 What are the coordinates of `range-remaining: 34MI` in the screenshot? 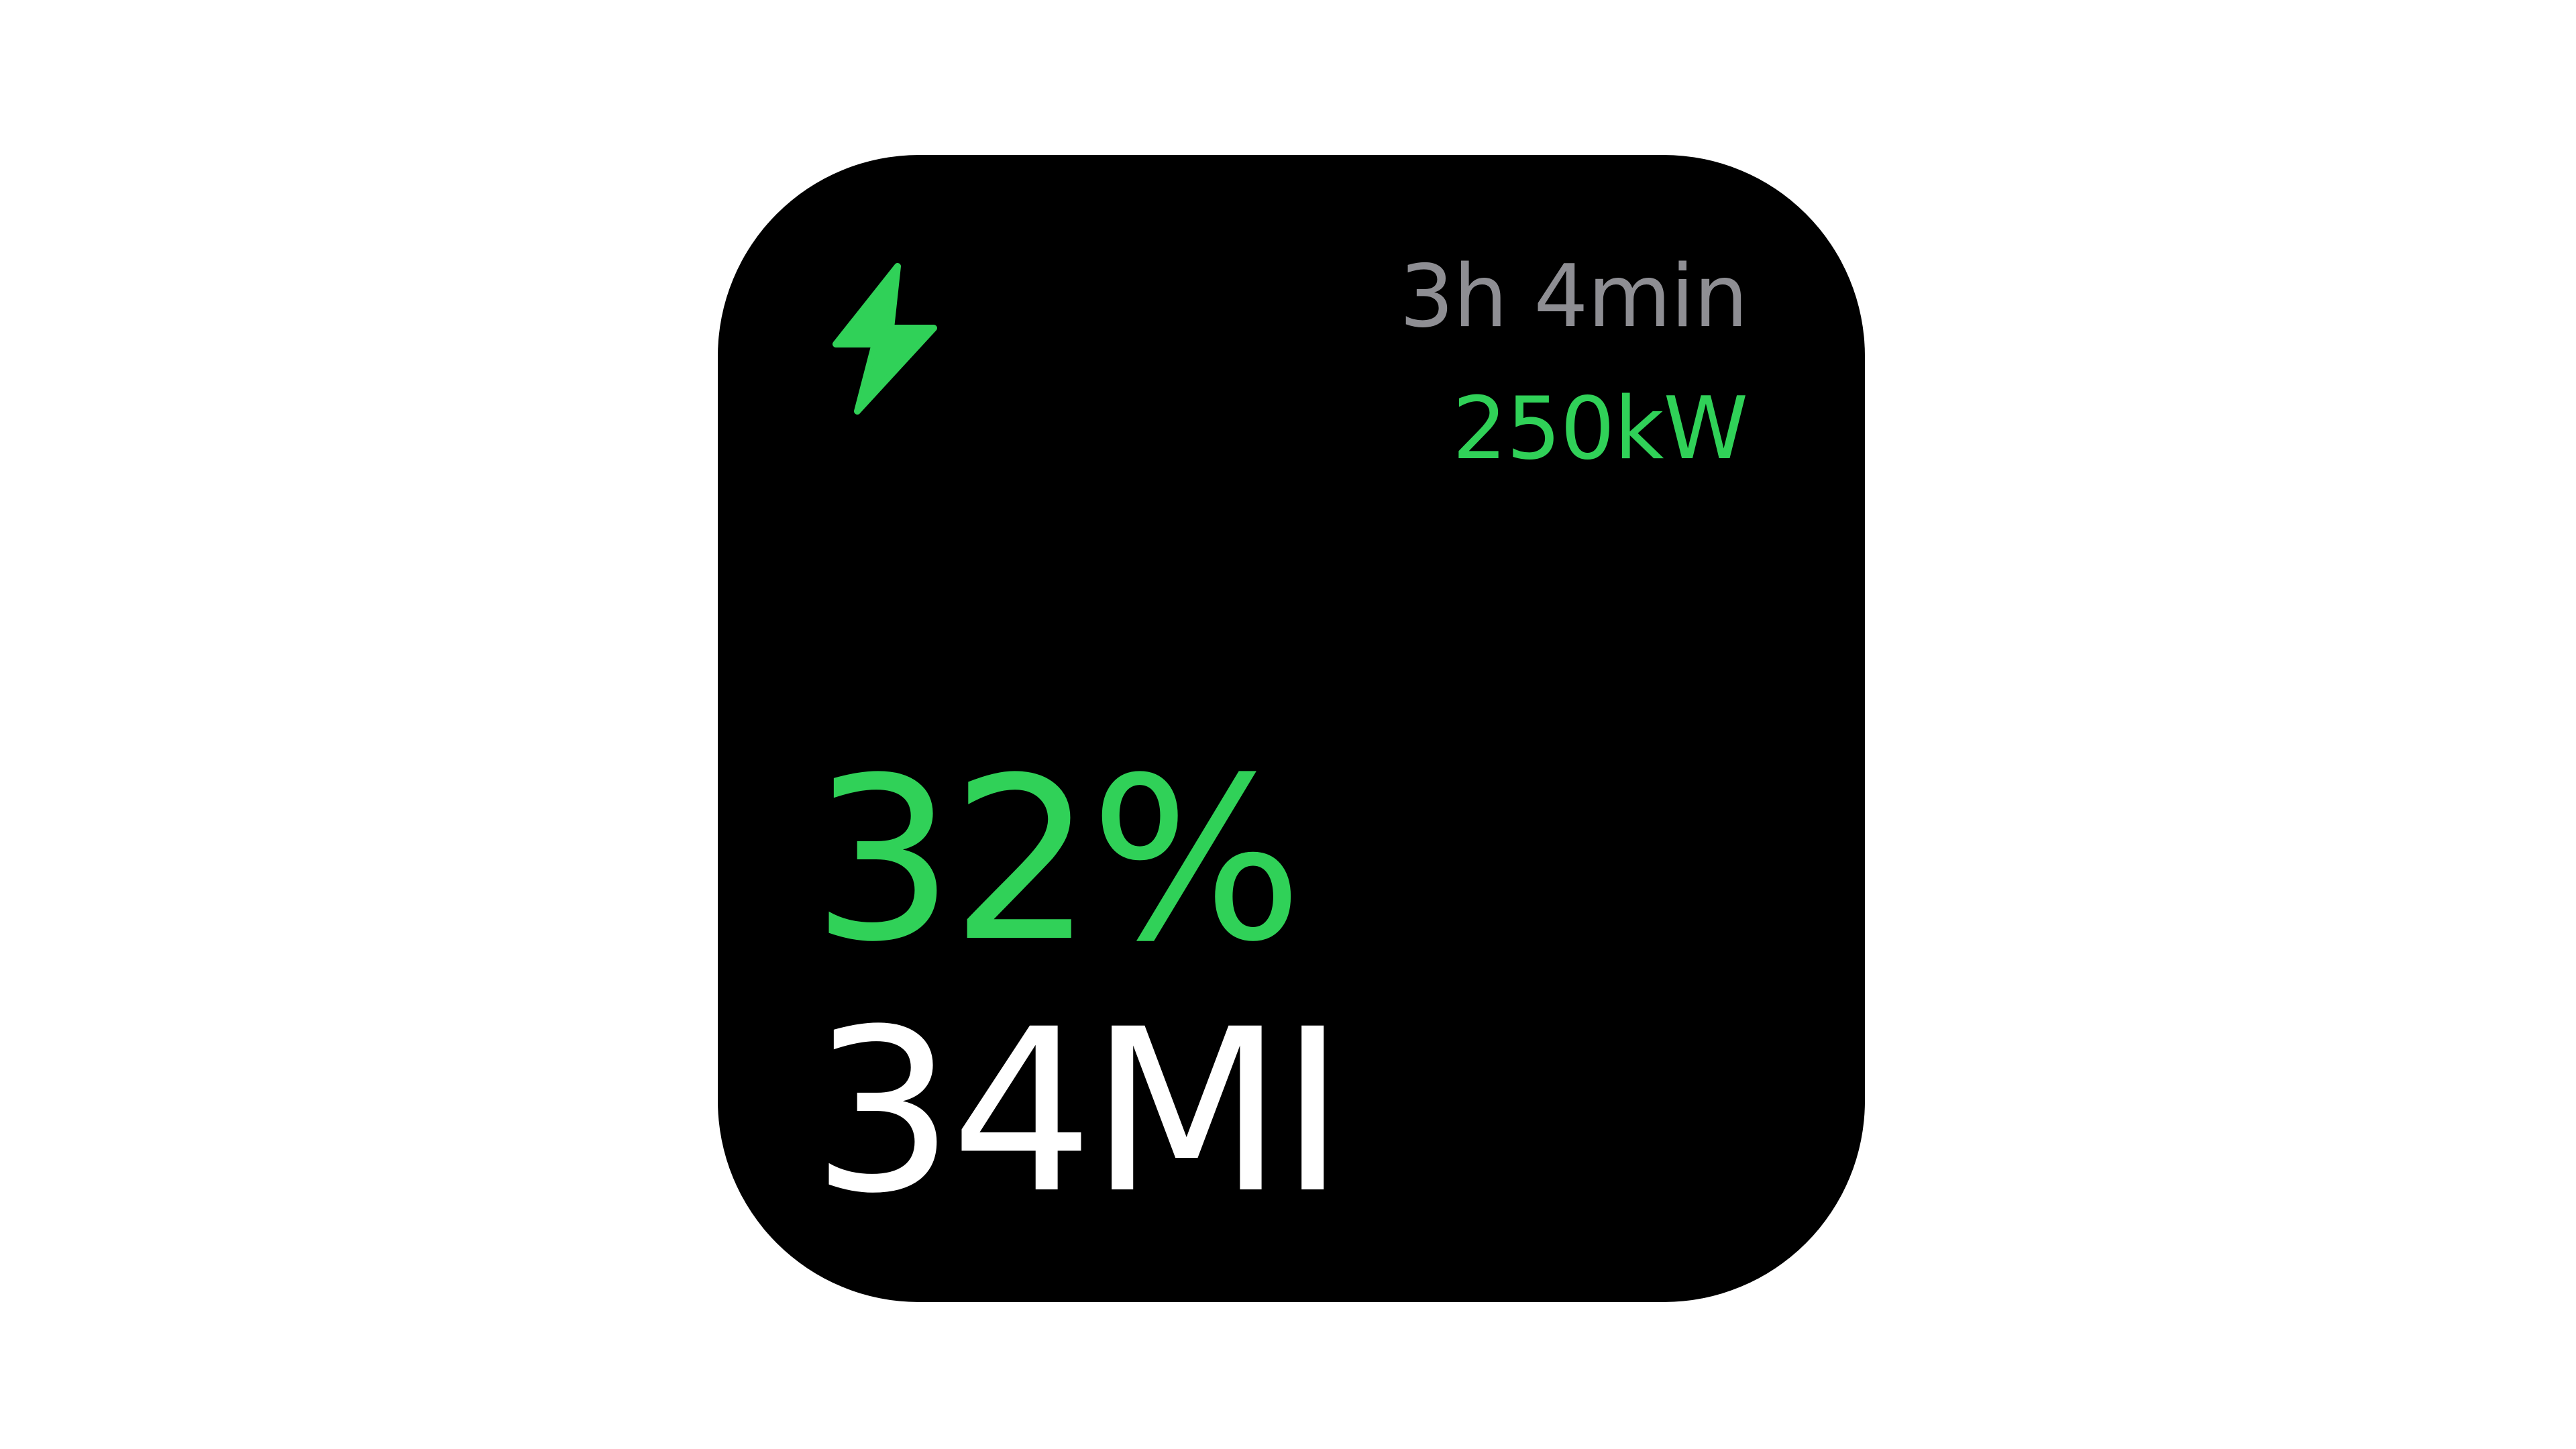 It's located at (1079, 1112).